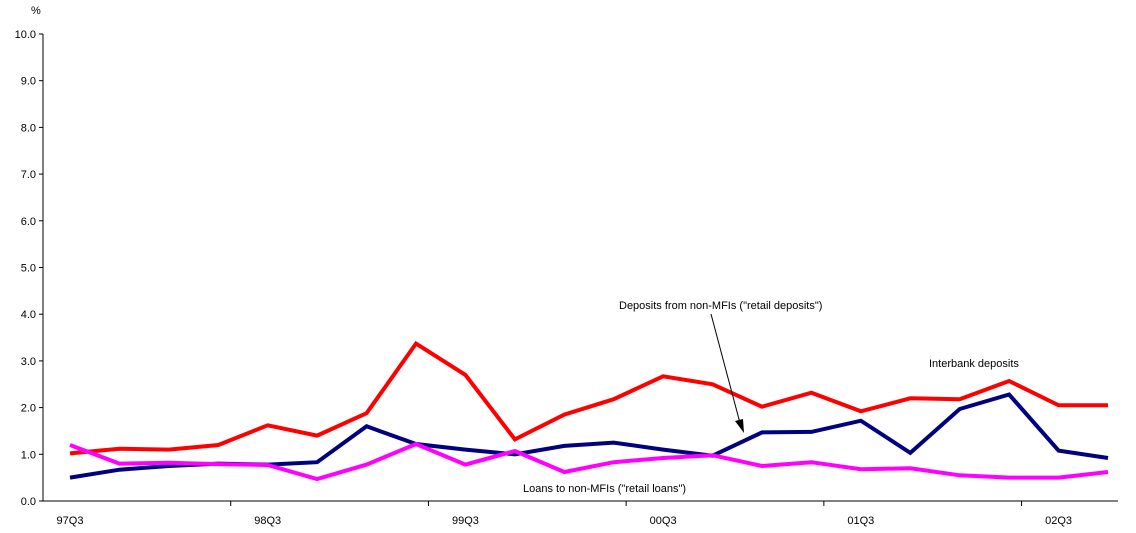 The width and height of the screenshot is (1136, 533). Describe the element at coordinates (739, 426) in the screenshot. I see `annotation-arrow-head` at that location.